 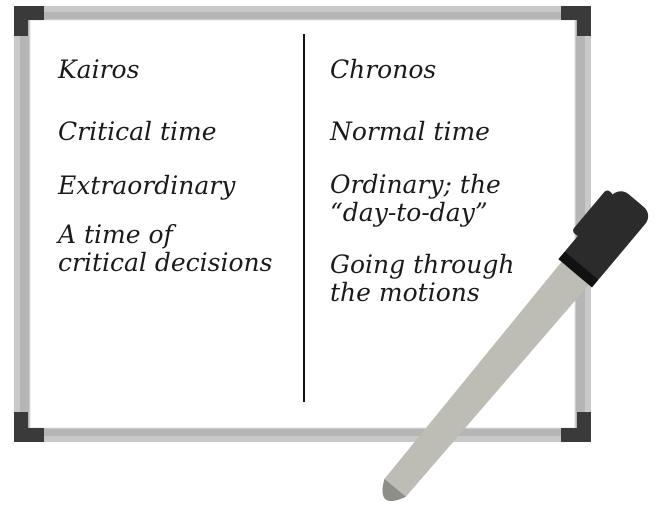 What do you see at coordinates (405, 292) in the screenshot?
I see `column-item-line: the motions` at bounding box center [405, 292].